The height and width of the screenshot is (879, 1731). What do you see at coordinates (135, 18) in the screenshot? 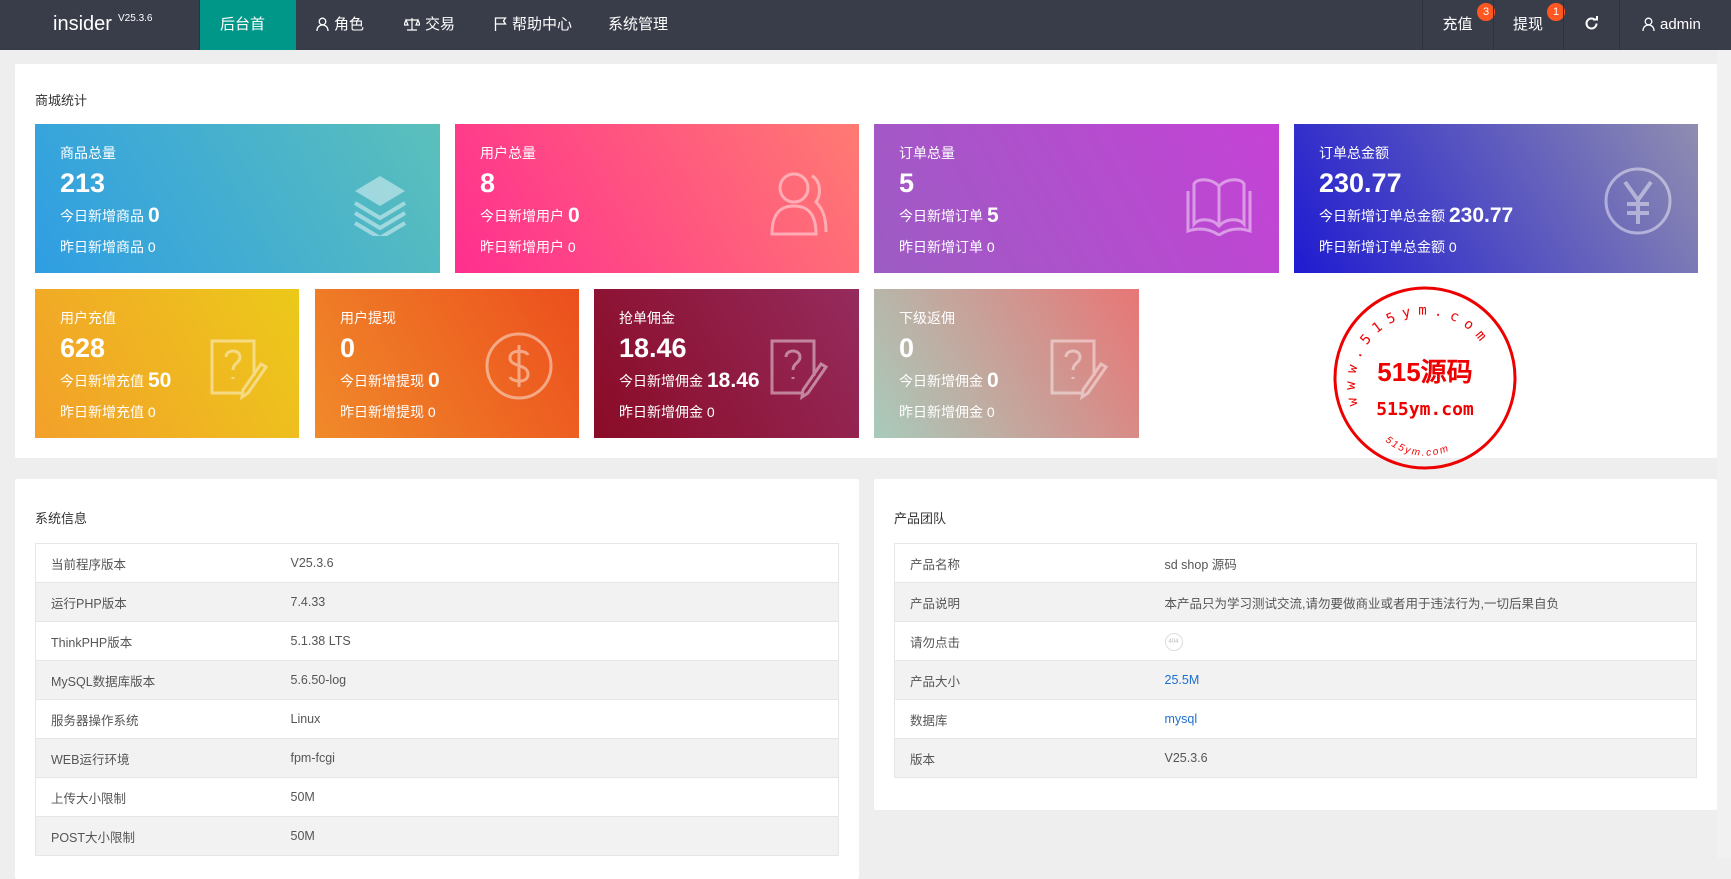
I see `brand-version: V25.3.6` at bounding box center [135, 18].